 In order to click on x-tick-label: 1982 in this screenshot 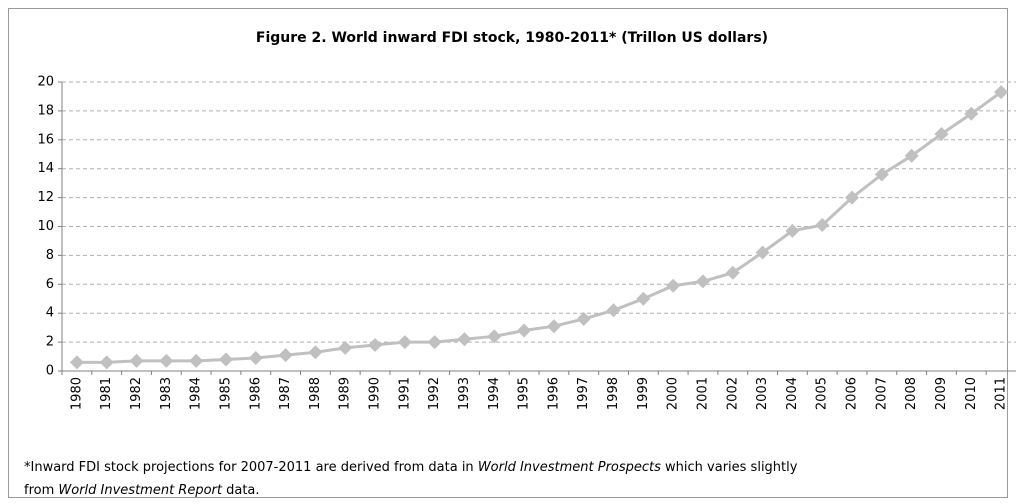, I will do `click(136, 393)`.